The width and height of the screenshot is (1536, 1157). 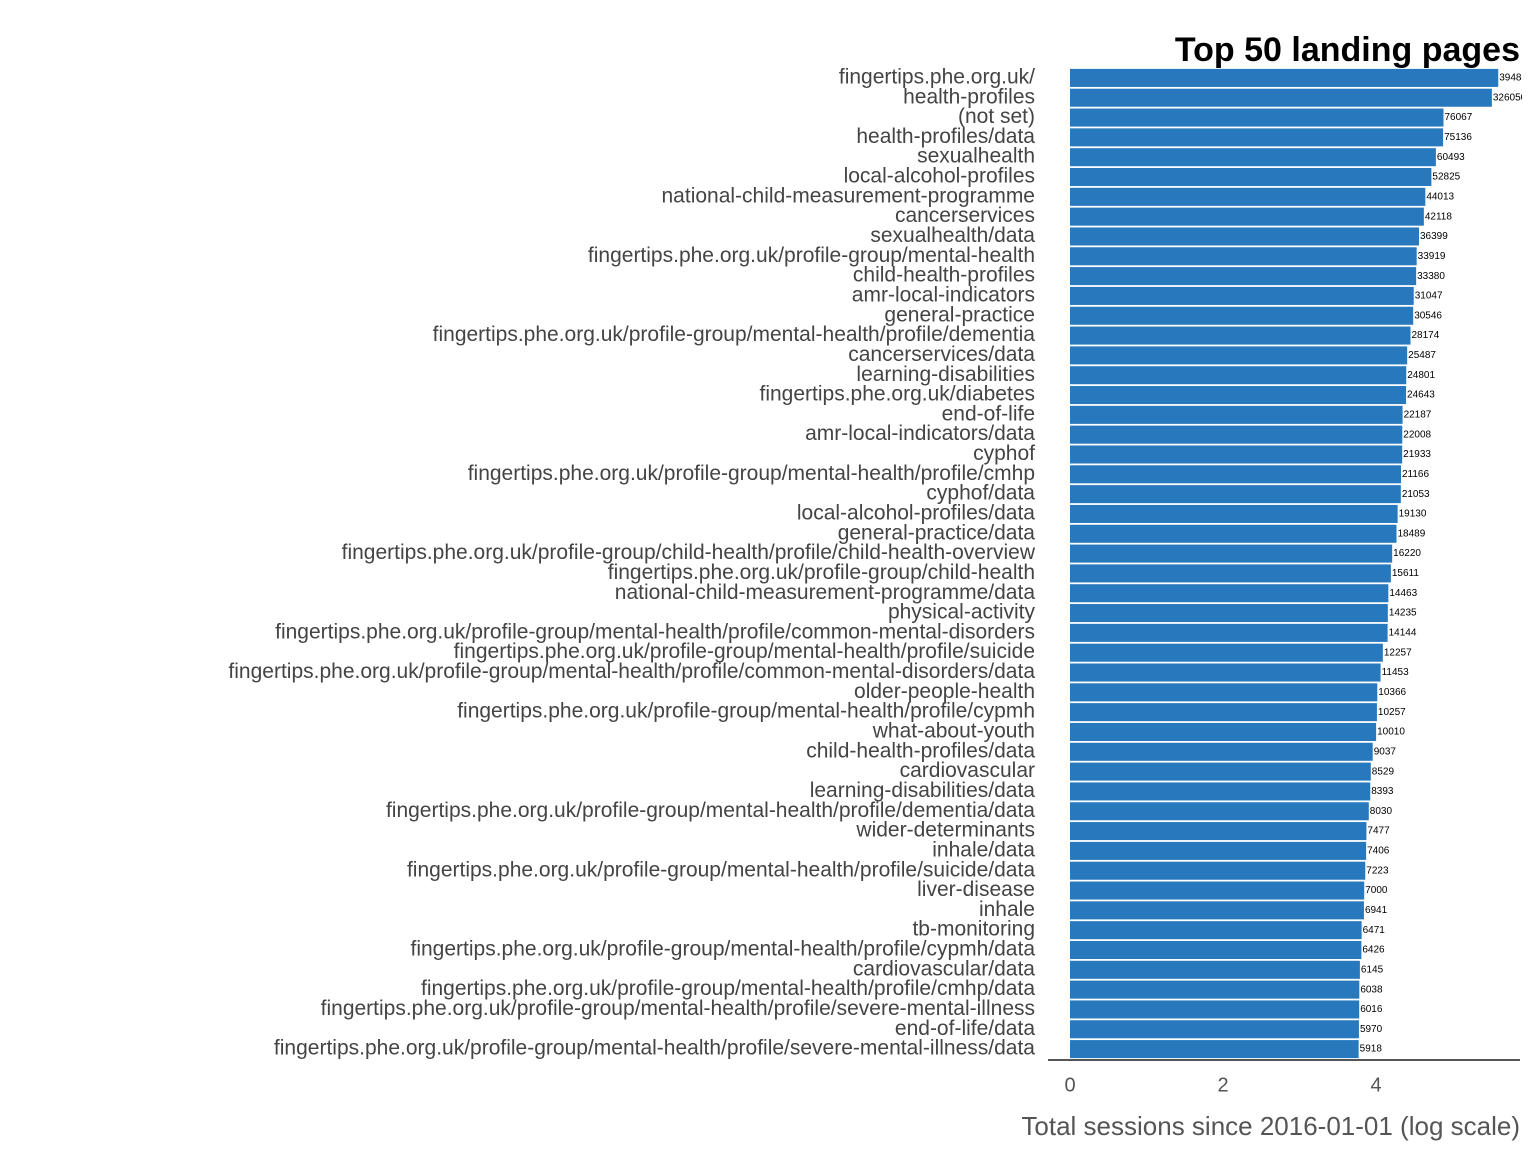 What do you see at coordinates (944, 968) in the screenshot?
I see `y-tick-label: cardiovascular/data` at bounding box center [944, 968].